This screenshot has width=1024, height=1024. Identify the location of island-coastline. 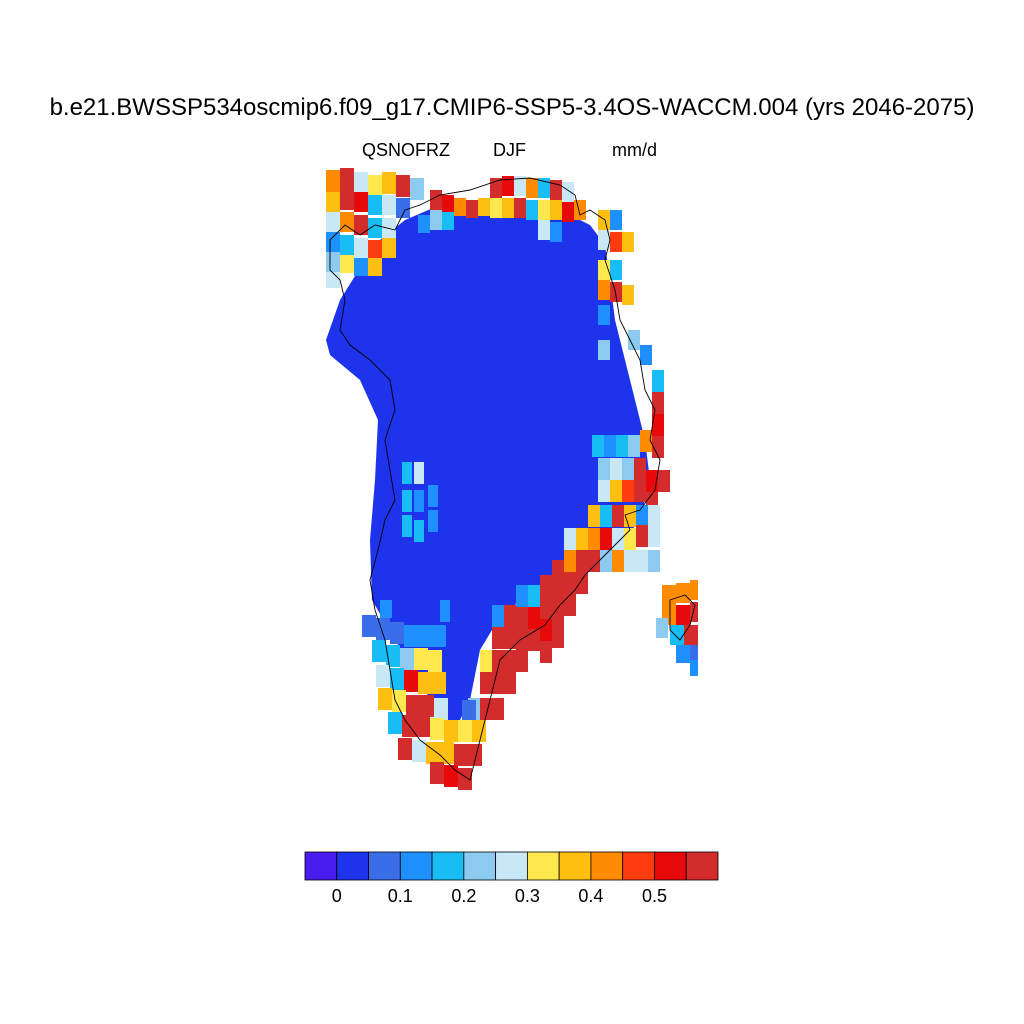
(682, 617).